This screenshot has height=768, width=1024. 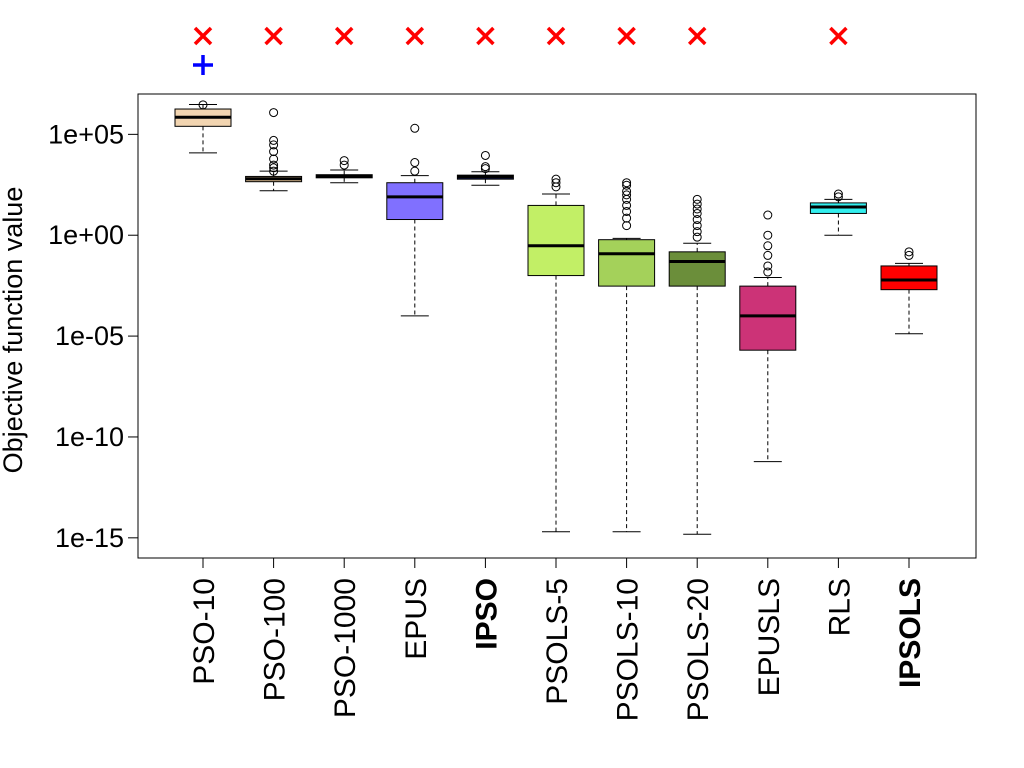 What do you see at coordinates (557, 641) in the screenshot?
I see `x-category-label: PSOLS-5` at bounding box center [557, 641].